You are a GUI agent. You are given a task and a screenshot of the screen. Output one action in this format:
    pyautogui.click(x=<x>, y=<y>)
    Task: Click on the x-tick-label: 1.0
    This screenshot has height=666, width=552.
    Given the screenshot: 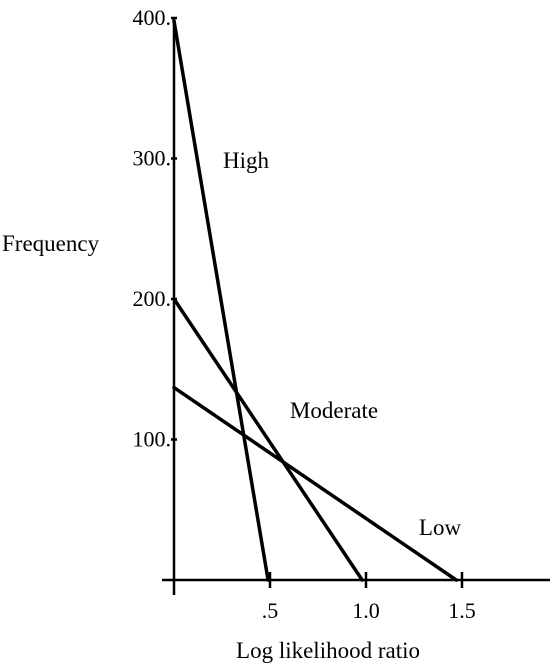 What is the action you would take?
    pyautogui.click(x=366, y=610)
    